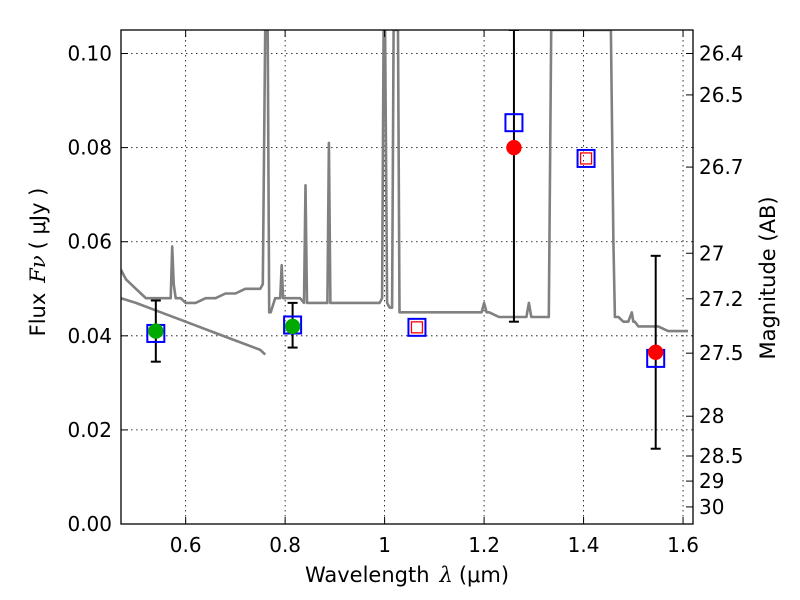 The image size is (800, 600). What do you see at coordinates (721, 167) in the screenshot?
I see `magnitude-tick-label: 26.7` at bounding box center [721, 167].